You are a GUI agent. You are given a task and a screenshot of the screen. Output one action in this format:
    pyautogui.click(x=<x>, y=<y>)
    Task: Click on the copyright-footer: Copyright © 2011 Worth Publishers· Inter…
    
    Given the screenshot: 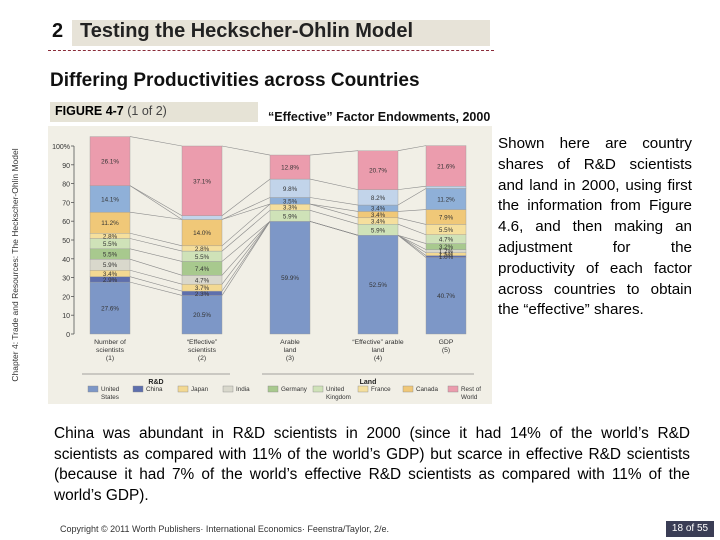 What is the action you would take?
    pyautogui.click(x=224, y=529)
    